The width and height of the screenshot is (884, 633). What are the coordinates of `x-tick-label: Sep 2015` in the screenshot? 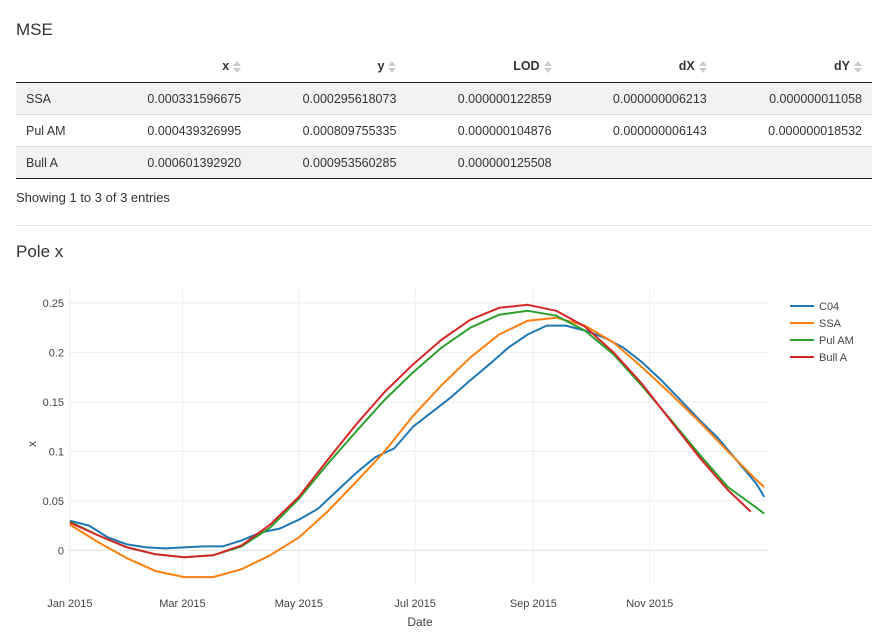 It's located at (533, 604).